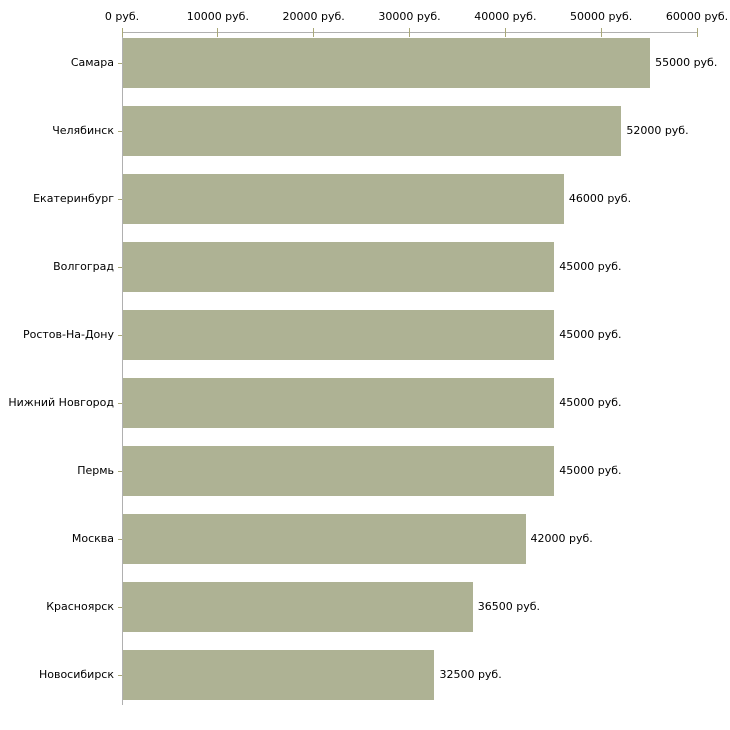  What do you see at coordinates (509, 606) in the screenshot?
I see `bar-value-label: 36500 руб.` at bounding box center [509, 606].